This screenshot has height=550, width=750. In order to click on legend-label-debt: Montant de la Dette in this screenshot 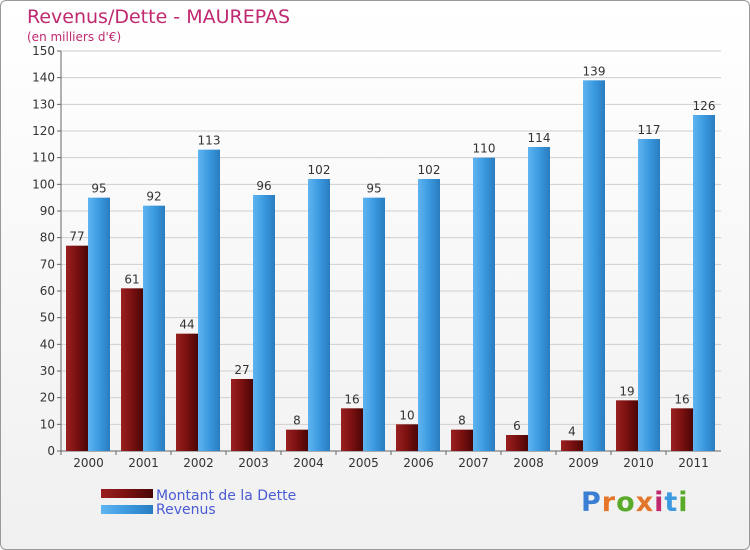, I will do `click(226, 496)`.